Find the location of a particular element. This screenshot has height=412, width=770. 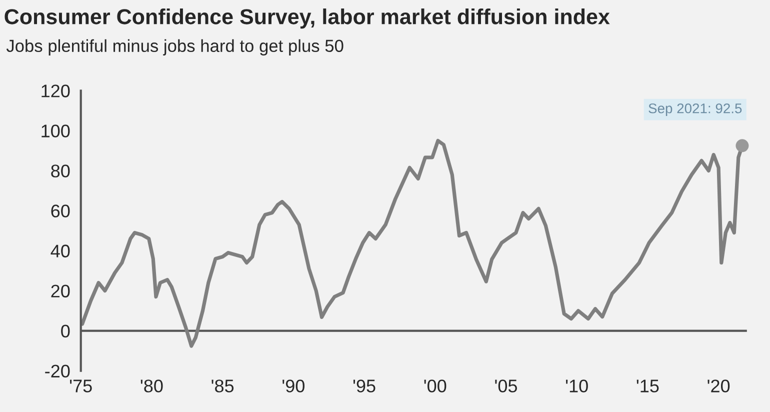

y-tick-label: 0 is located at coordinates (65, 331).